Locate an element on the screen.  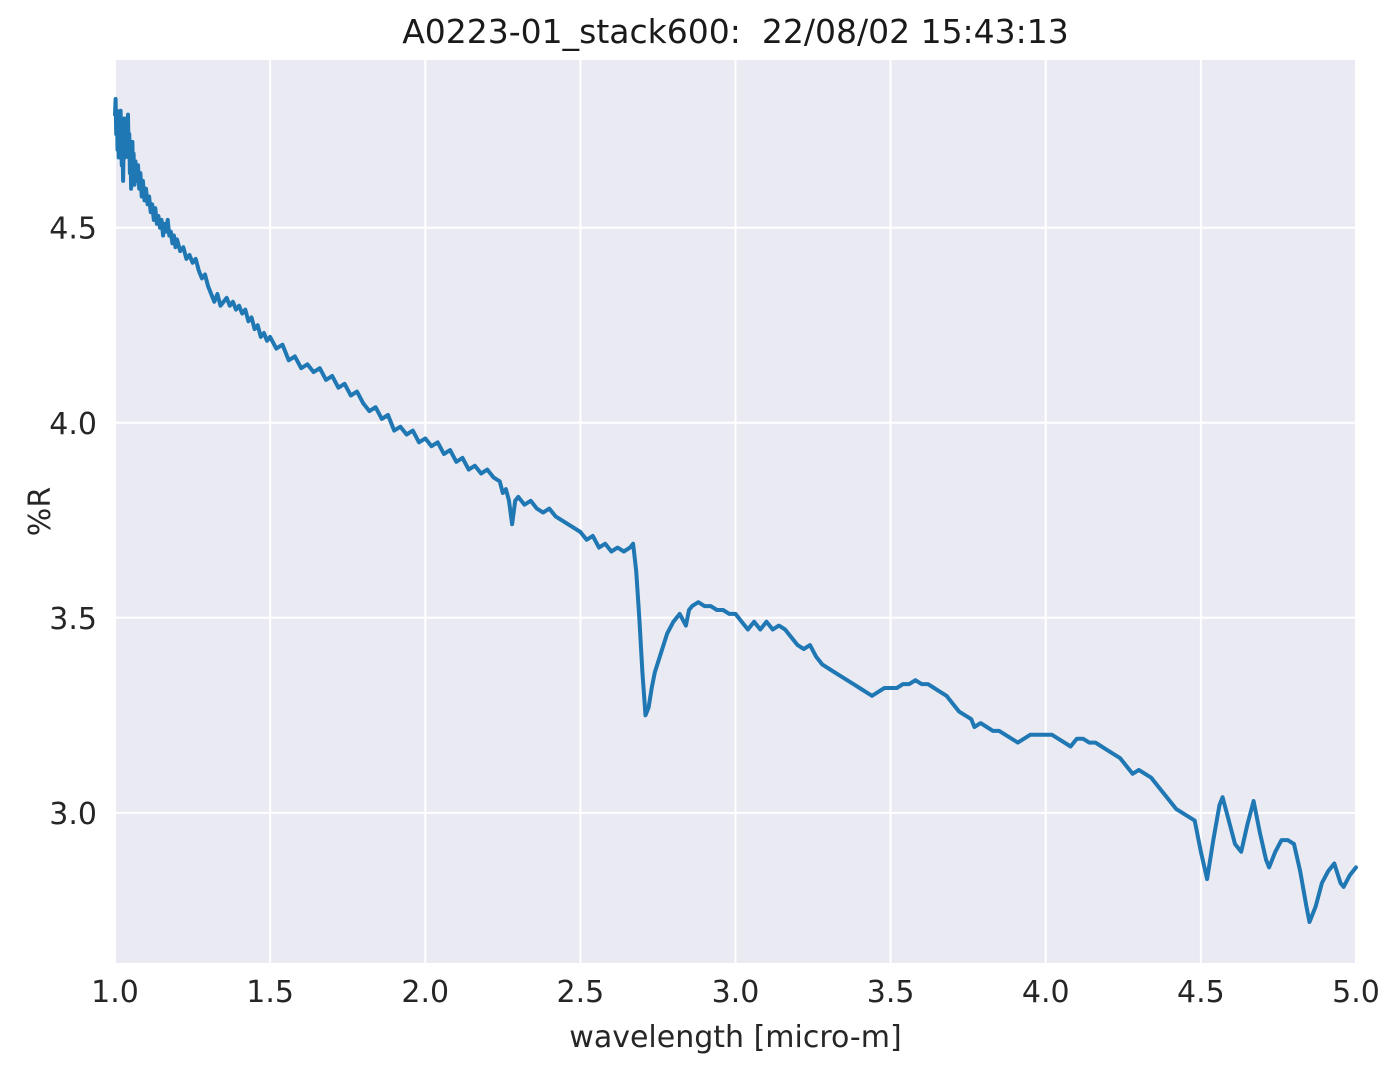
x-tick-label: 4.0 is located at coordinates (1046, 992).